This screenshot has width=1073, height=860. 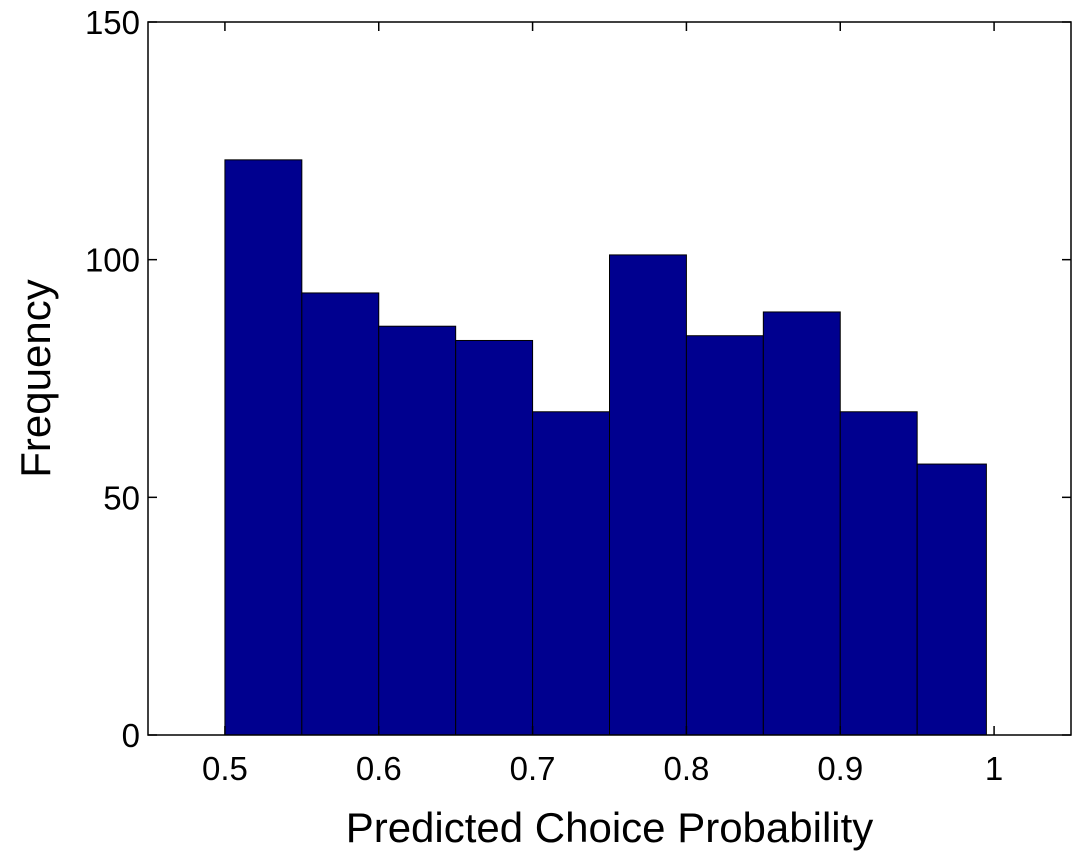 What do you see at coordinates (112, 22) in the screenshot?
I see `y-tick-label: 150` at bounding box center [112, 22].